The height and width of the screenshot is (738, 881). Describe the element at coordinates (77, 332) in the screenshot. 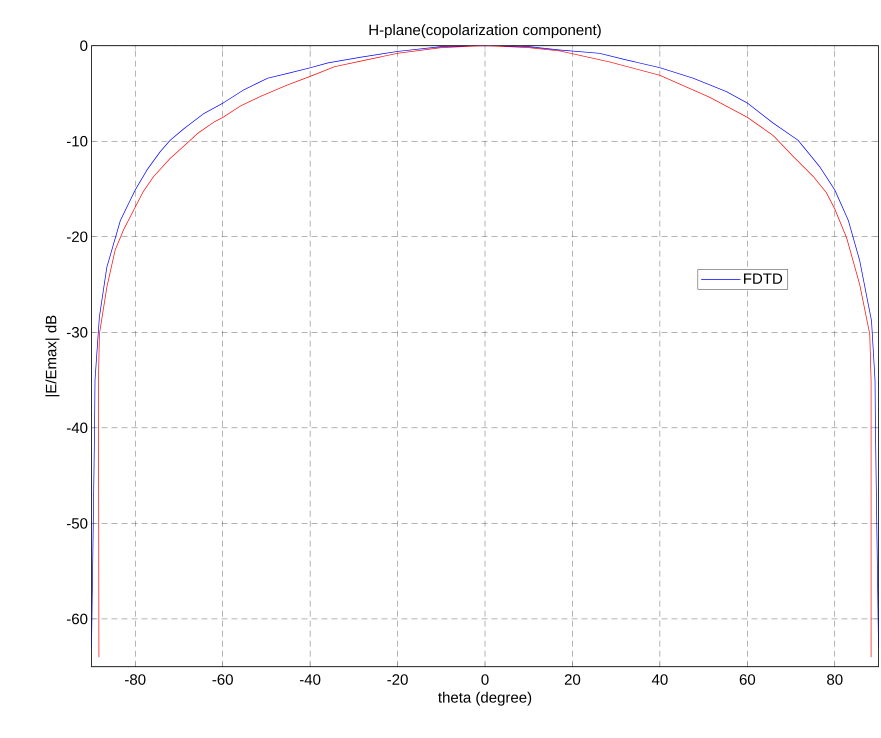

I see `y-tick-label: -30` at that location.